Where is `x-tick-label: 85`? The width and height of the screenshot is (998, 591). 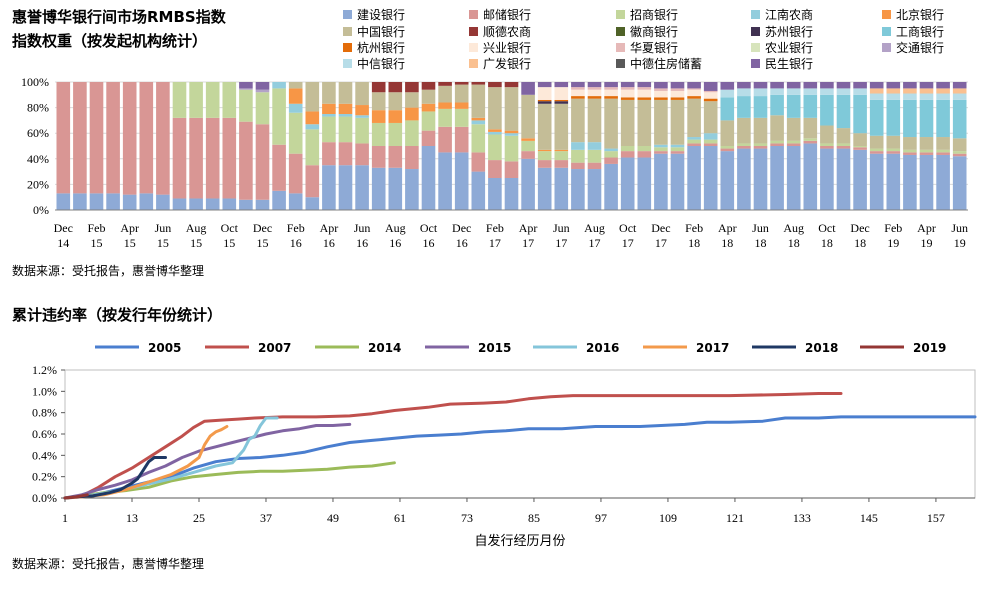
x-tick-label: 85 is located at coordinates (534, 518).